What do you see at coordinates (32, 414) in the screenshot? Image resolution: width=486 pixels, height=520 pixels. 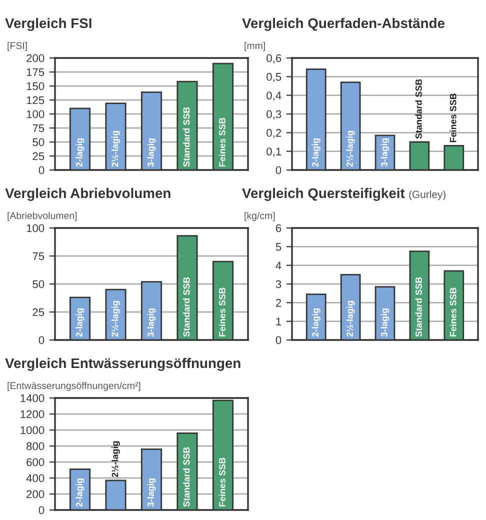 I see `y-tick-label: 1200` at bounding box center [32, 414].